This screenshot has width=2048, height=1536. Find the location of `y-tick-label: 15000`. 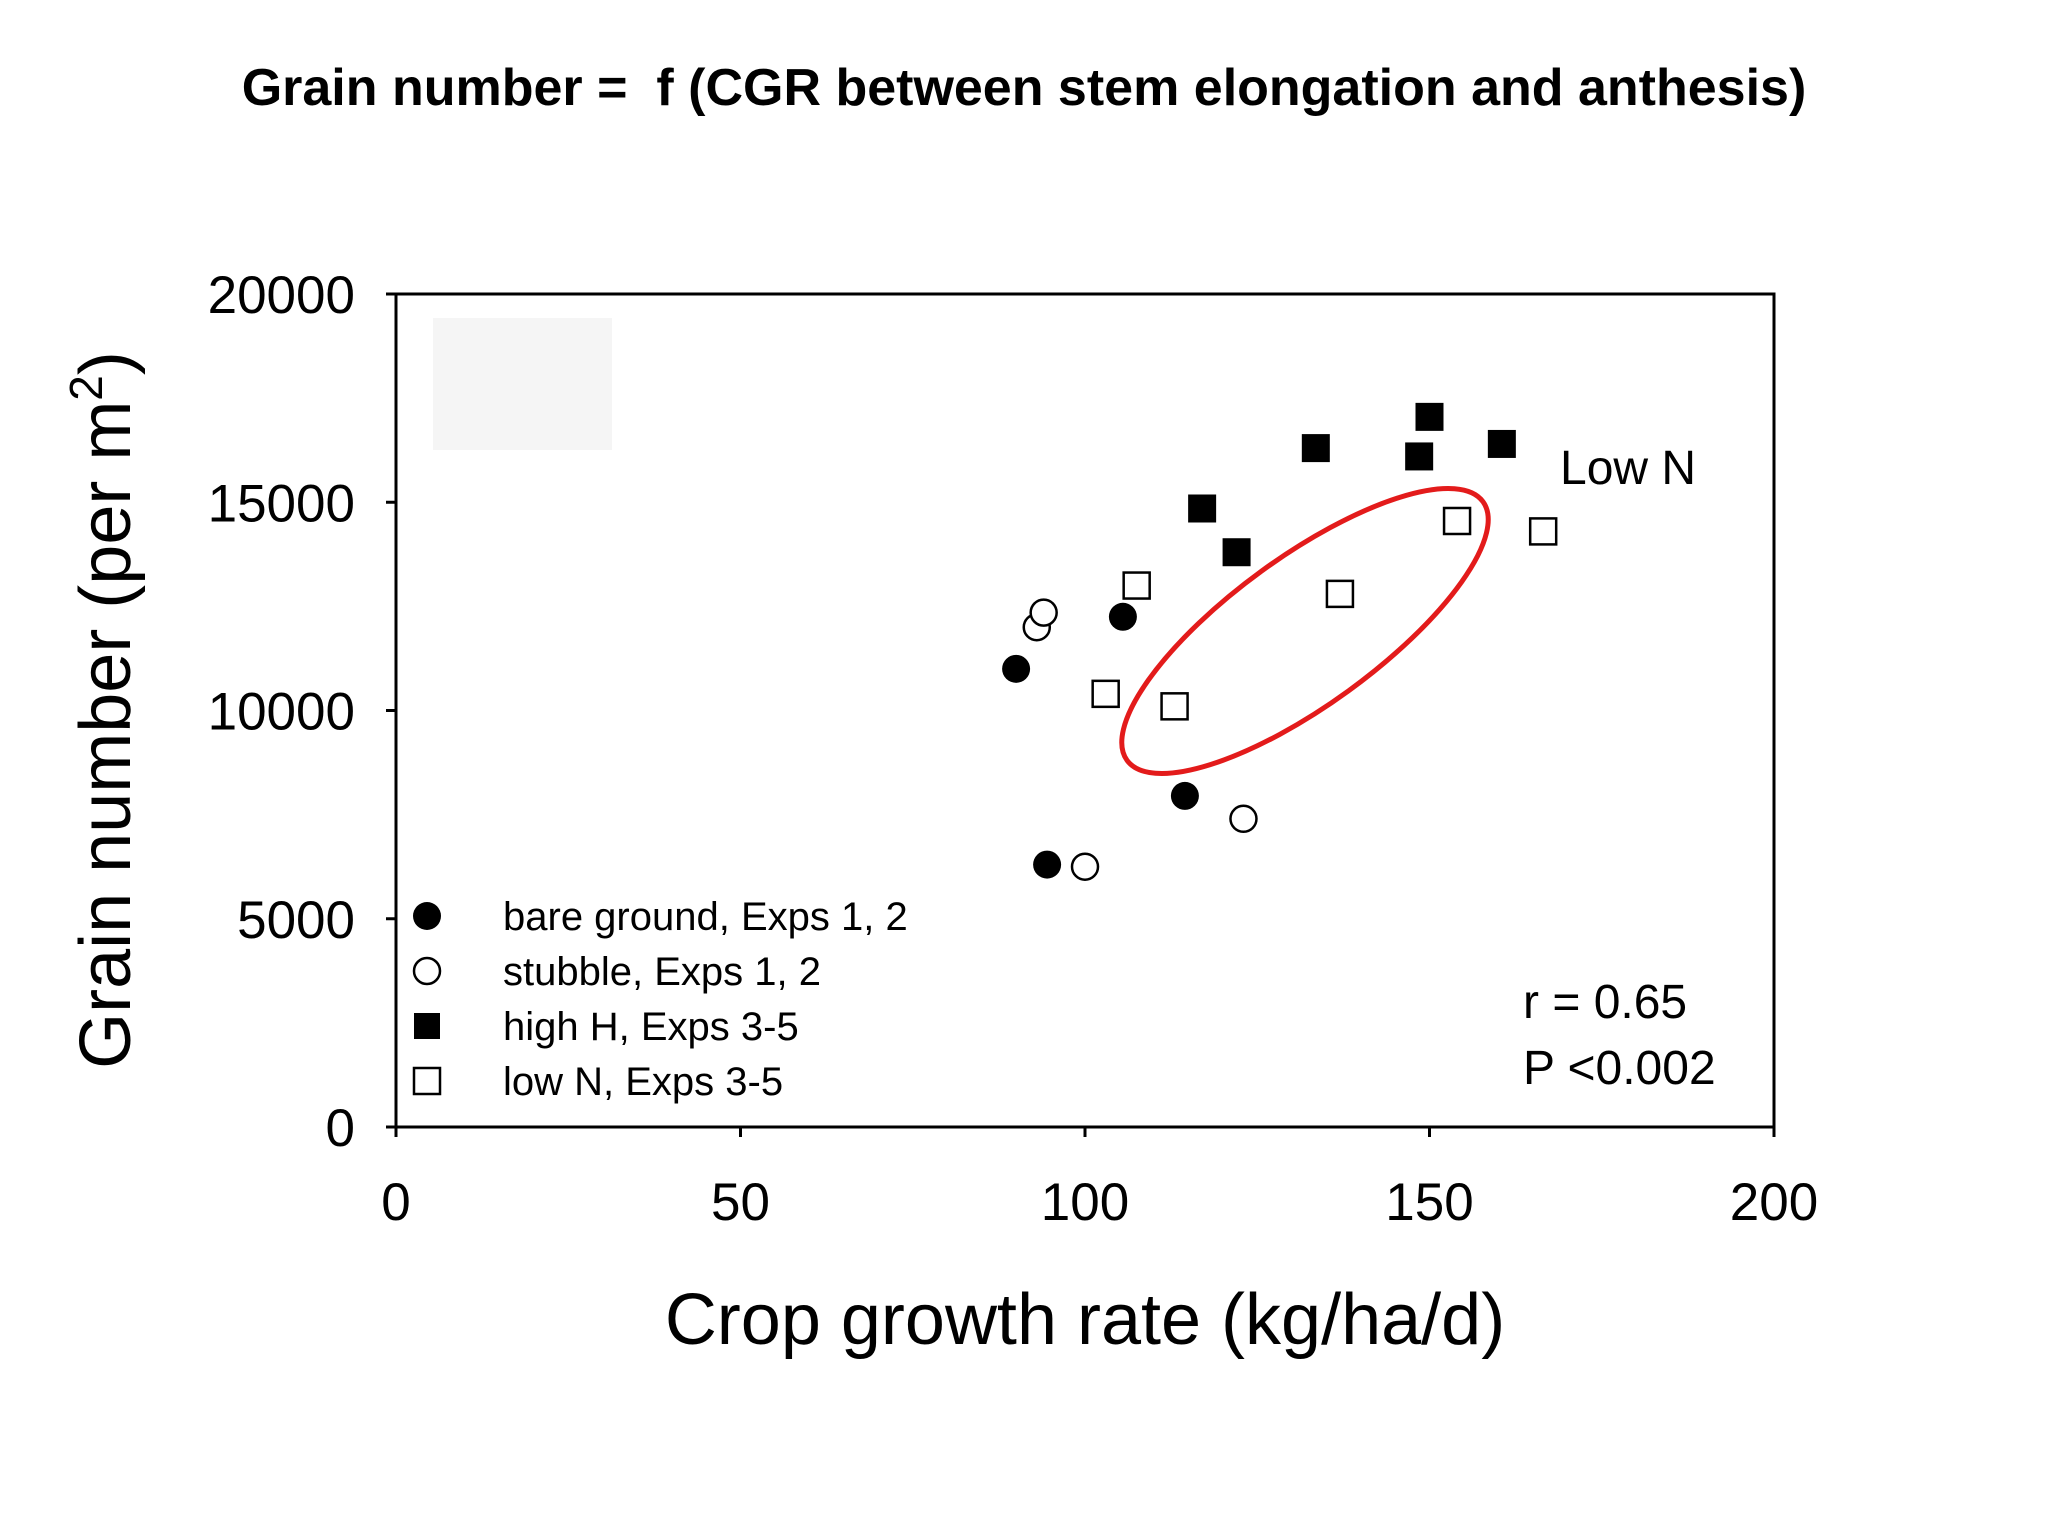

y-tick-label: 15000 is located at coordinates (281, 503).